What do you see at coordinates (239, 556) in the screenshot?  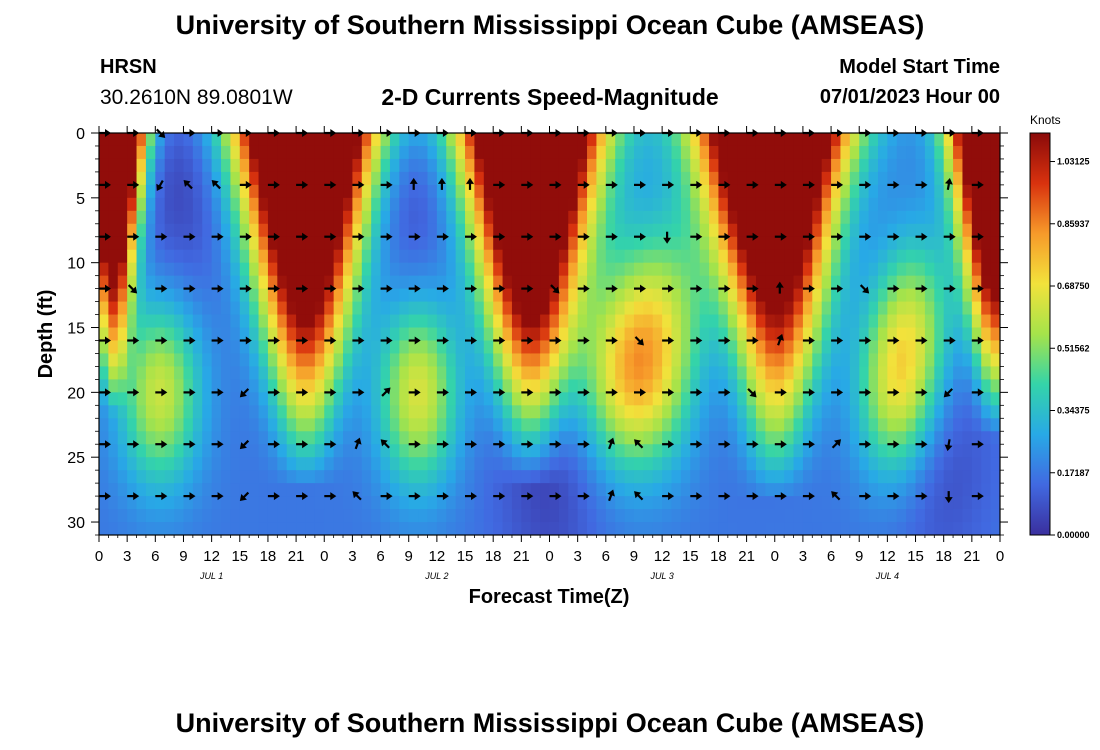 I see `x-tick-label: 15` at bounding box center [239, 556].